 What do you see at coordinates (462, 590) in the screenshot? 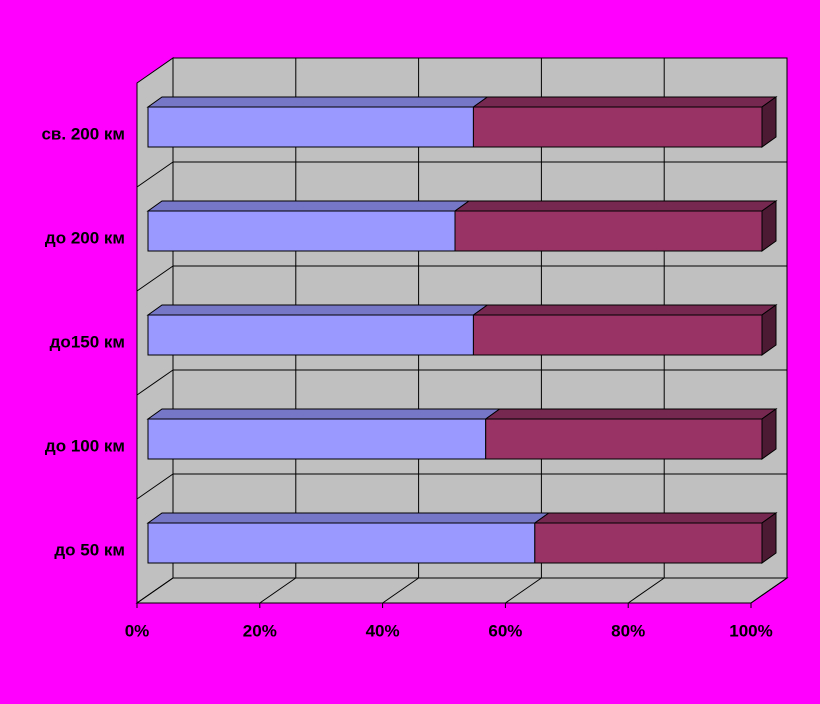
I see `floor` at bounding box center [462, 590].